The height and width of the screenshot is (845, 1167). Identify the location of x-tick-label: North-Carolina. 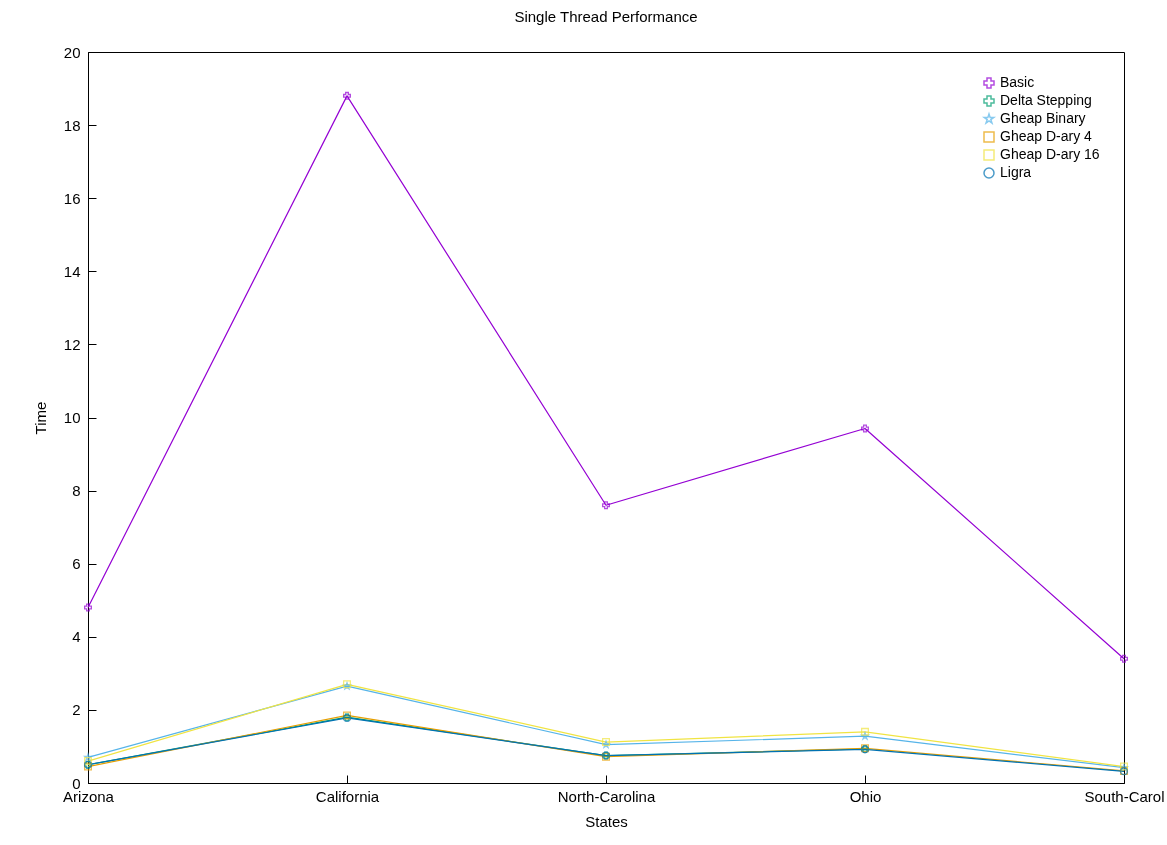
(606, 796).